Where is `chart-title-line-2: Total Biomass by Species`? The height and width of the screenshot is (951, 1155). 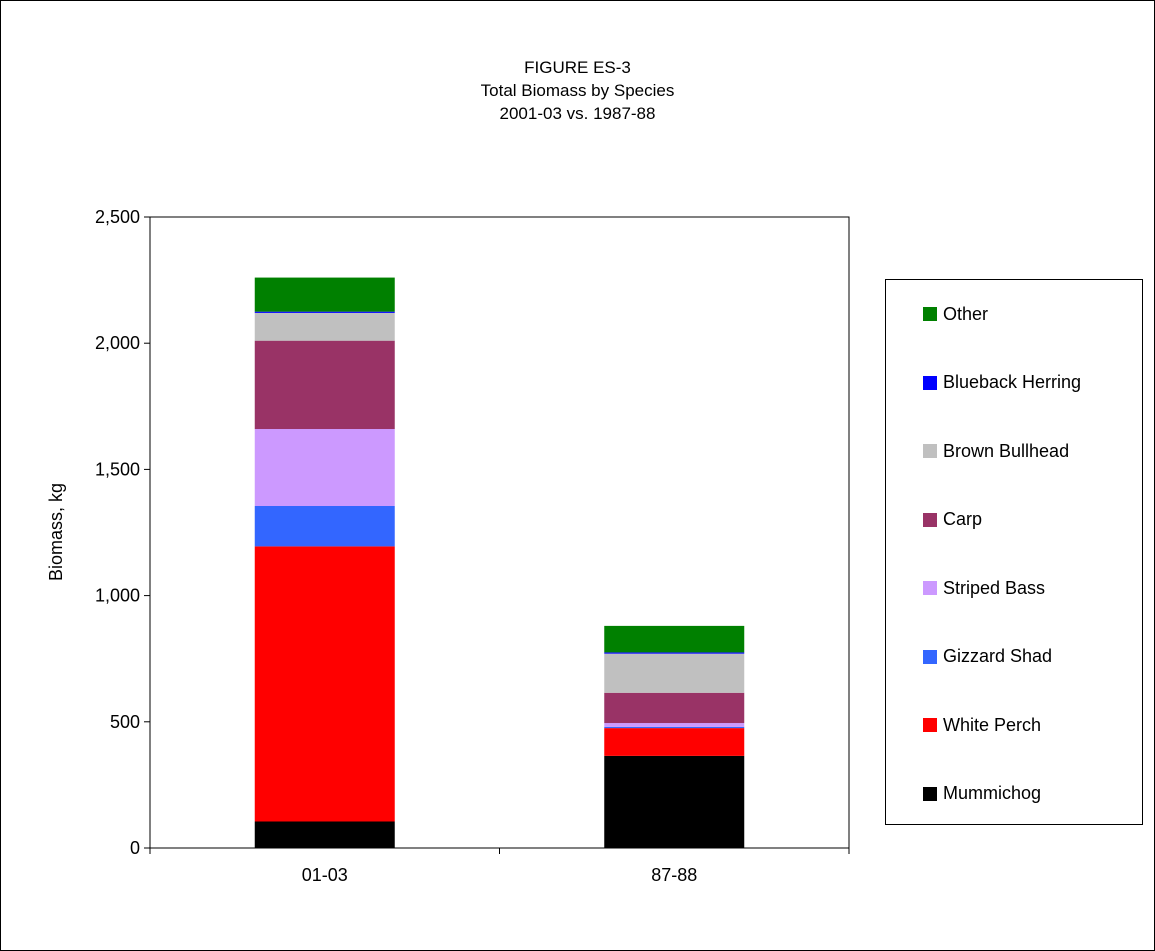
chart-title-line-2: Total Biomass by Species is located at coordinates (577, 90).